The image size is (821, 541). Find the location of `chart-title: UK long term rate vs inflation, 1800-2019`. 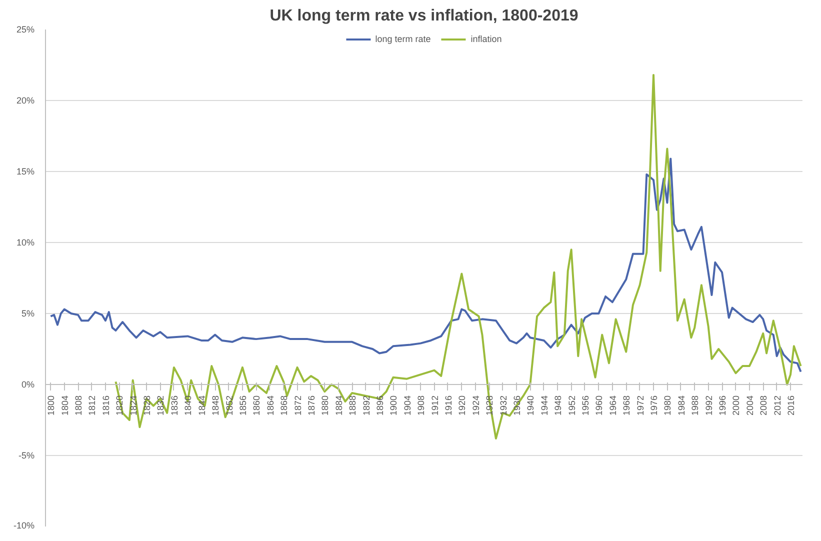

chart-title: UK long term rate vs inflation, 1800-2019 is located at coordinates (424, 16).